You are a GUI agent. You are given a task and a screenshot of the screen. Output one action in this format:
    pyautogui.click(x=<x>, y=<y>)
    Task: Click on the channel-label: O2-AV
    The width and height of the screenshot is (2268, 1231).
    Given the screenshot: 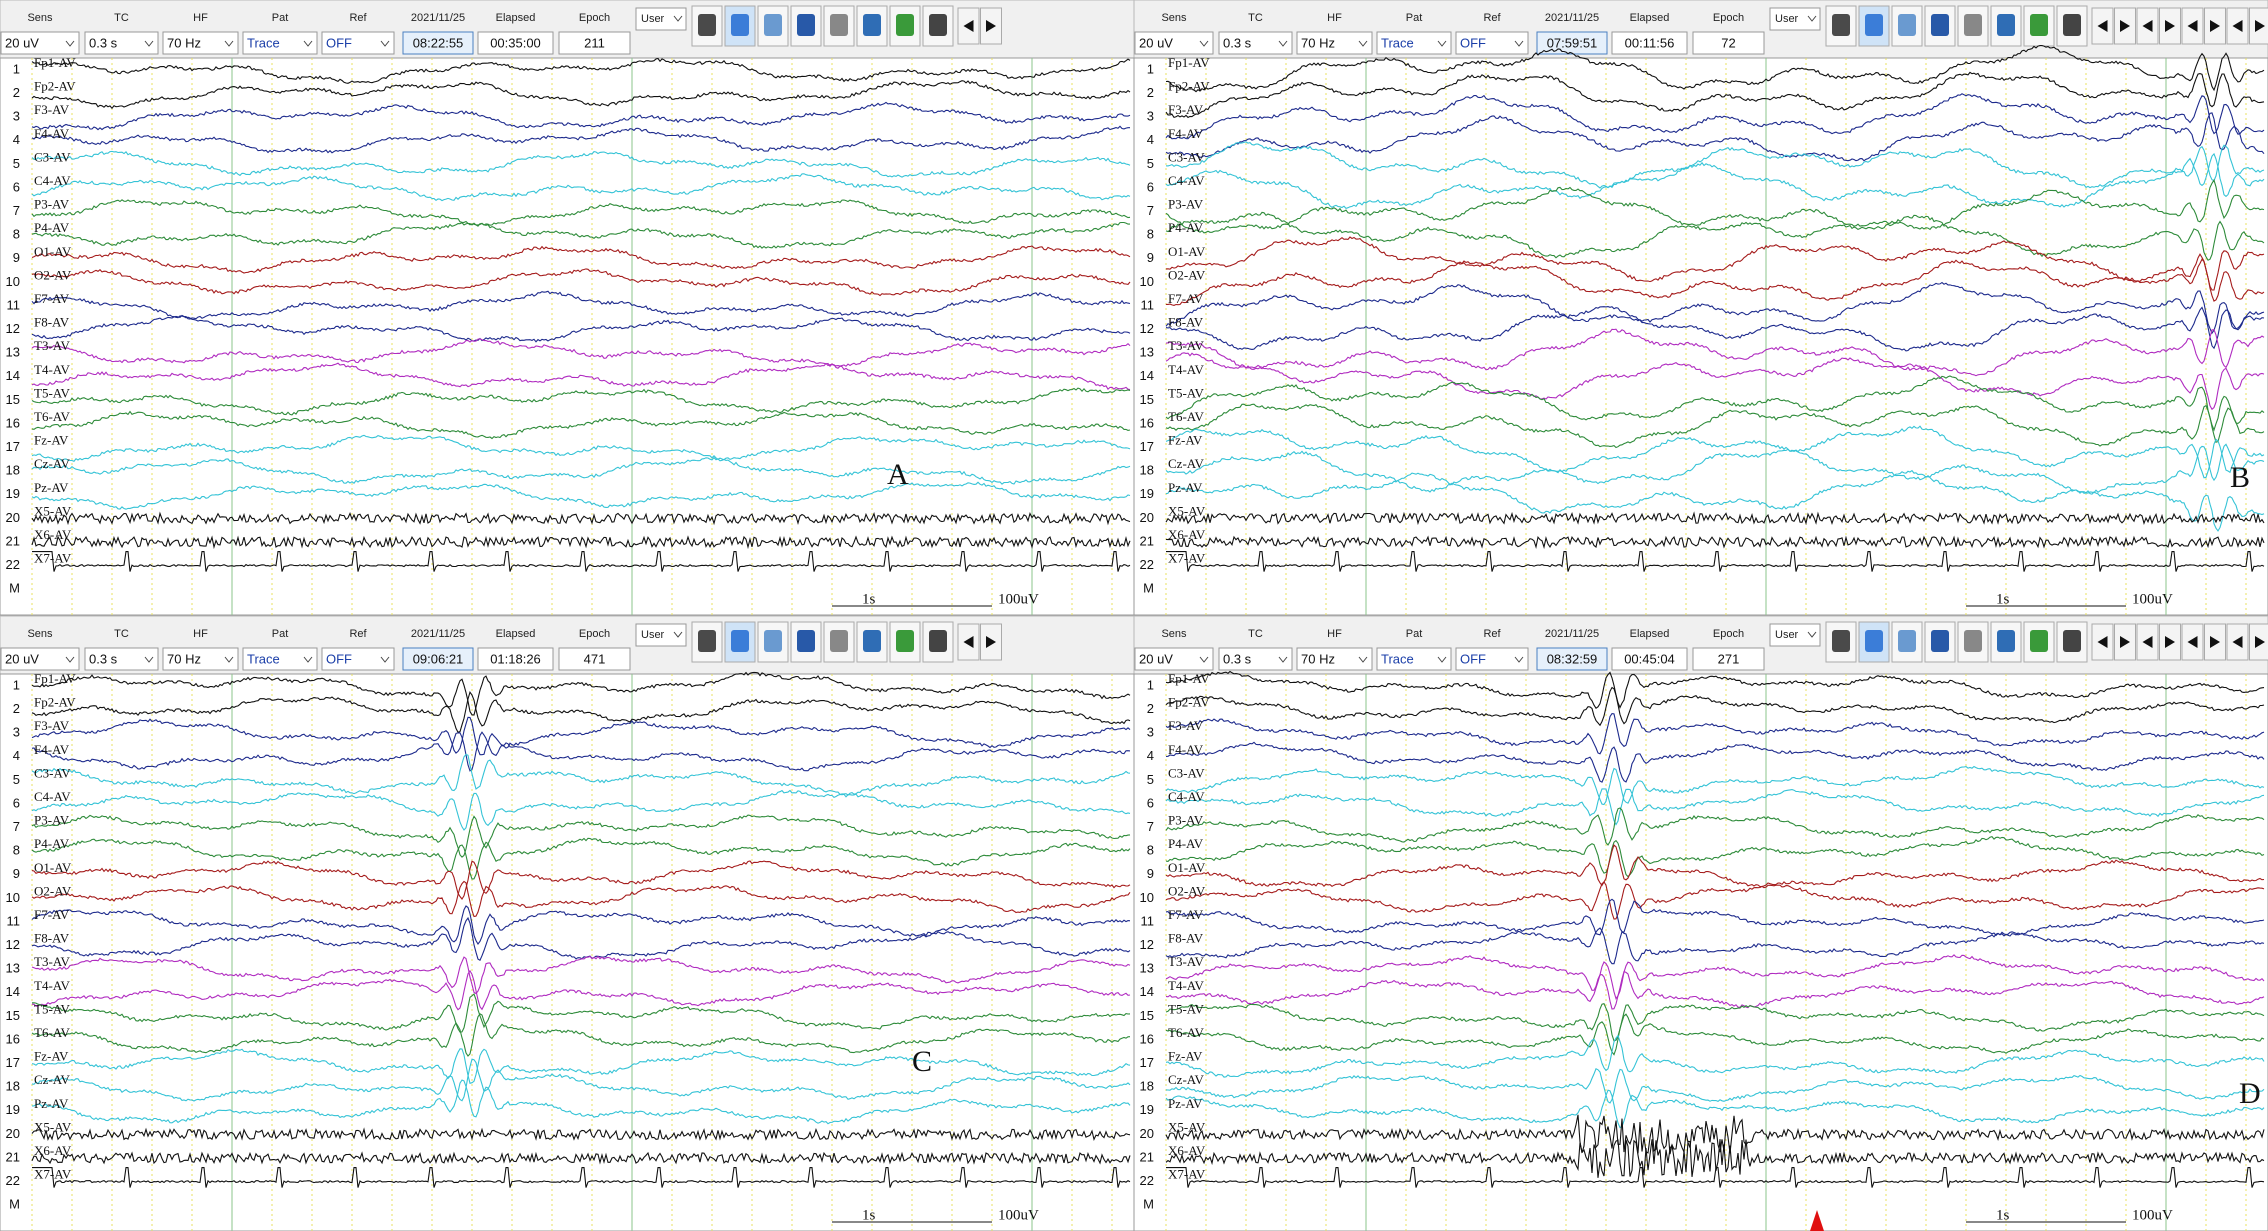 What is the action you would take?
    pyautogui.click(x=1187, y=274)
    